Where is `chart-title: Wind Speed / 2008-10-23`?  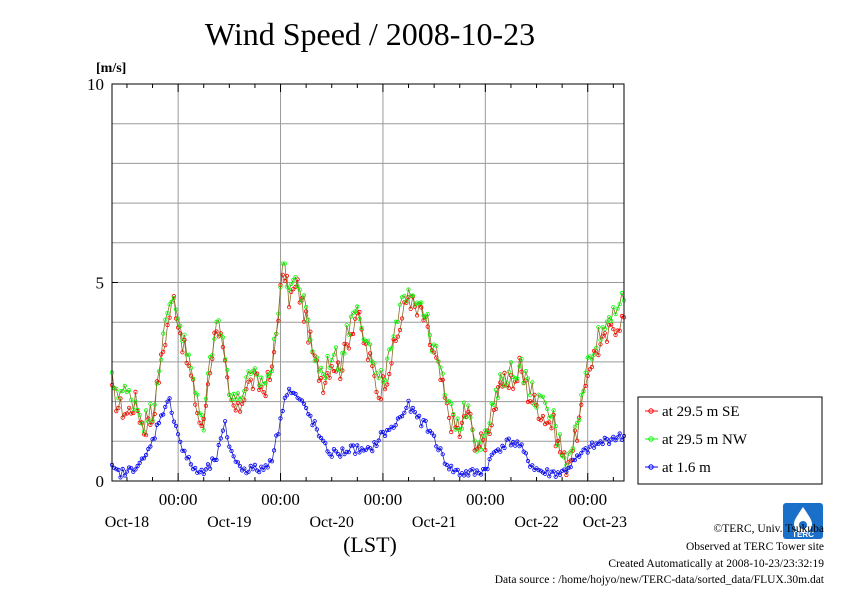 chart-title: Wind Speed / 2008-10-23 is located at coordinates (370, 34).